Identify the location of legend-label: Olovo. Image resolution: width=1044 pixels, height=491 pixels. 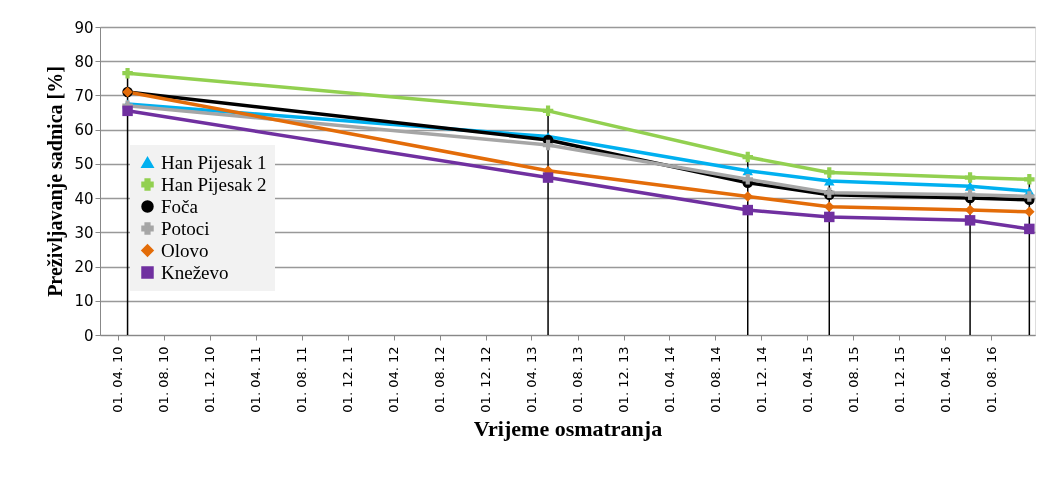
(185, 250).